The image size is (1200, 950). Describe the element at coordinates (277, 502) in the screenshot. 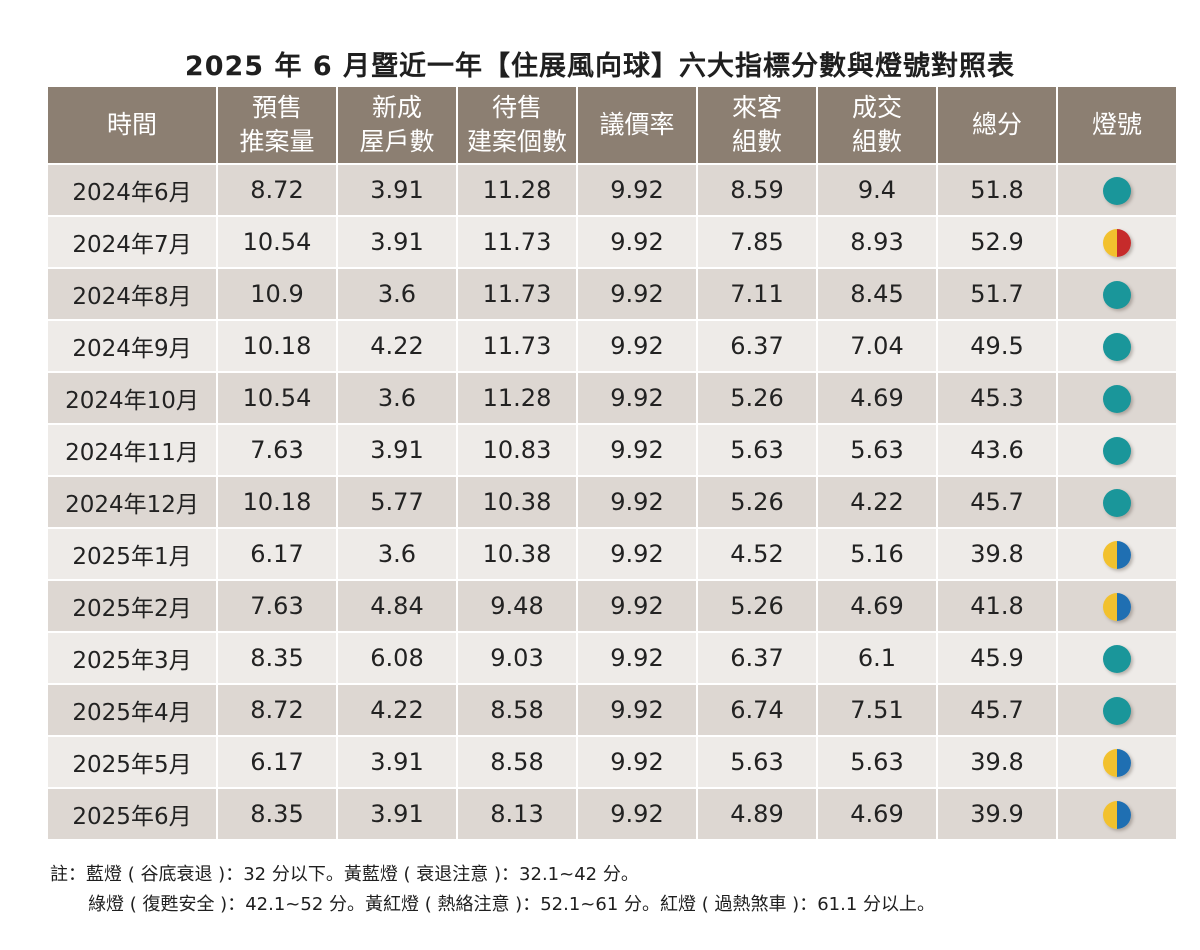

I see `cell-presale: 10.18` at that location.